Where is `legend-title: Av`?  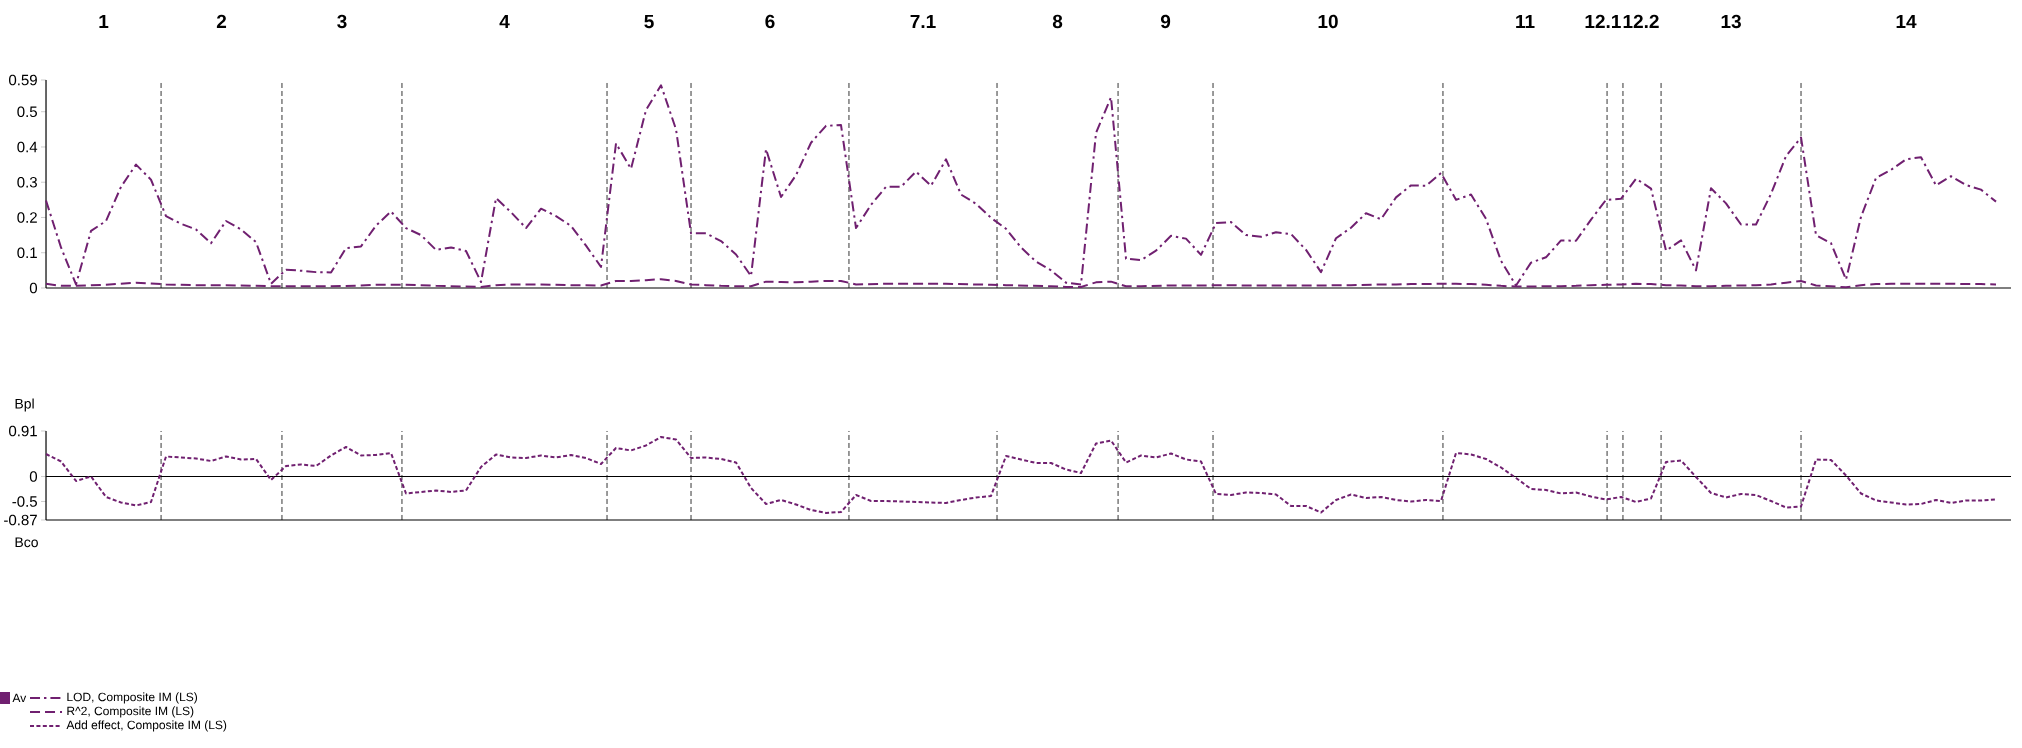
legend-title: Av is located at coordinates (19, 698).